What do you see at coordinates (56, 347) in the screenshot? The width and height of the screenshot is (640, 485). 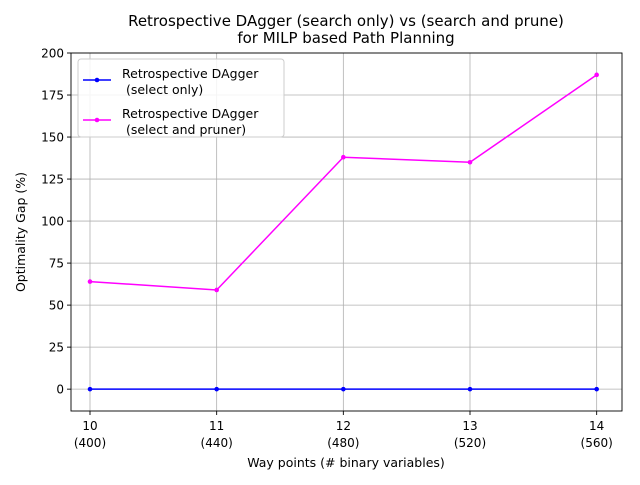 I see `y-tick-label: 25` at bounding box center [56, 347].